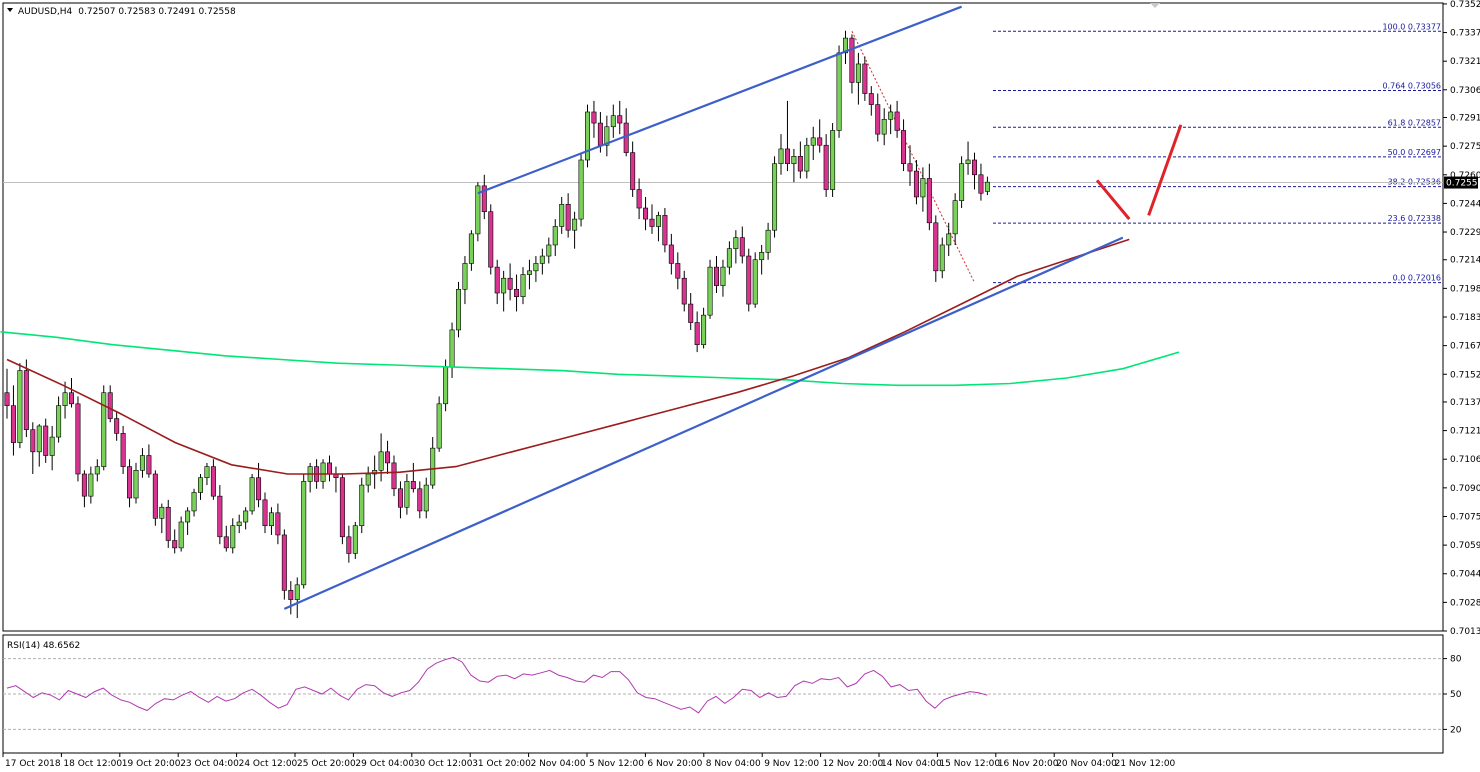 Image resolution: width=1480 pixels, height=772 pixels. What do you see at coordinates (1465, 546) in the screenshot?
I see `price-tick-label: 0.70595` at bounding box center [1465, 546].